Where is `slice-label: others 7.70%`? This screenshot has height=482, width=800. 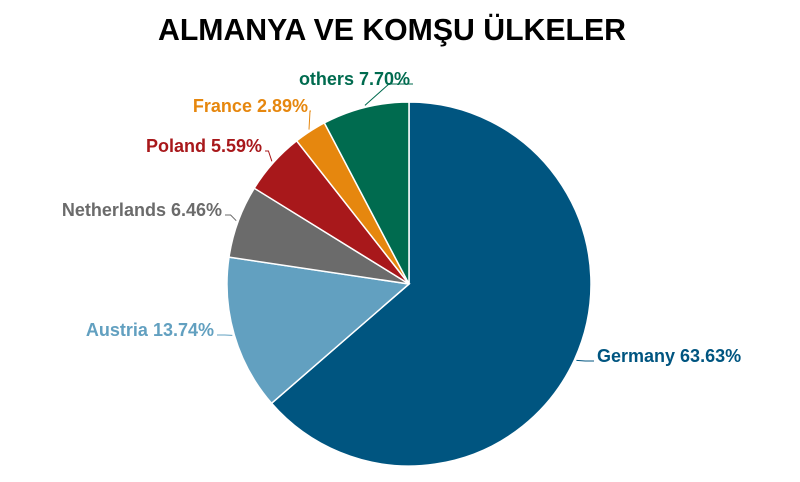 slice-label: others 7.70% is located at coordinates (354, 79).